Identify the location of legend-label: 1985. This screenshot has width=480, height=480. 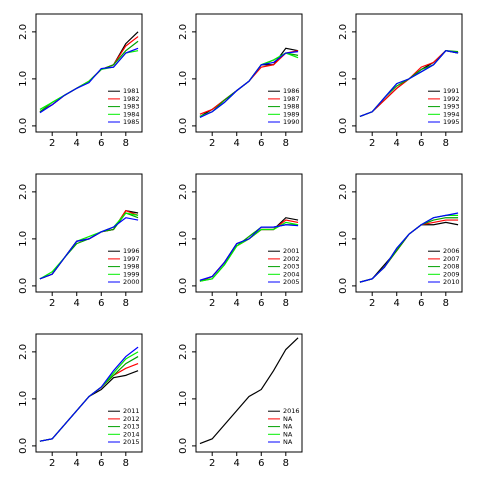
(131, 122).